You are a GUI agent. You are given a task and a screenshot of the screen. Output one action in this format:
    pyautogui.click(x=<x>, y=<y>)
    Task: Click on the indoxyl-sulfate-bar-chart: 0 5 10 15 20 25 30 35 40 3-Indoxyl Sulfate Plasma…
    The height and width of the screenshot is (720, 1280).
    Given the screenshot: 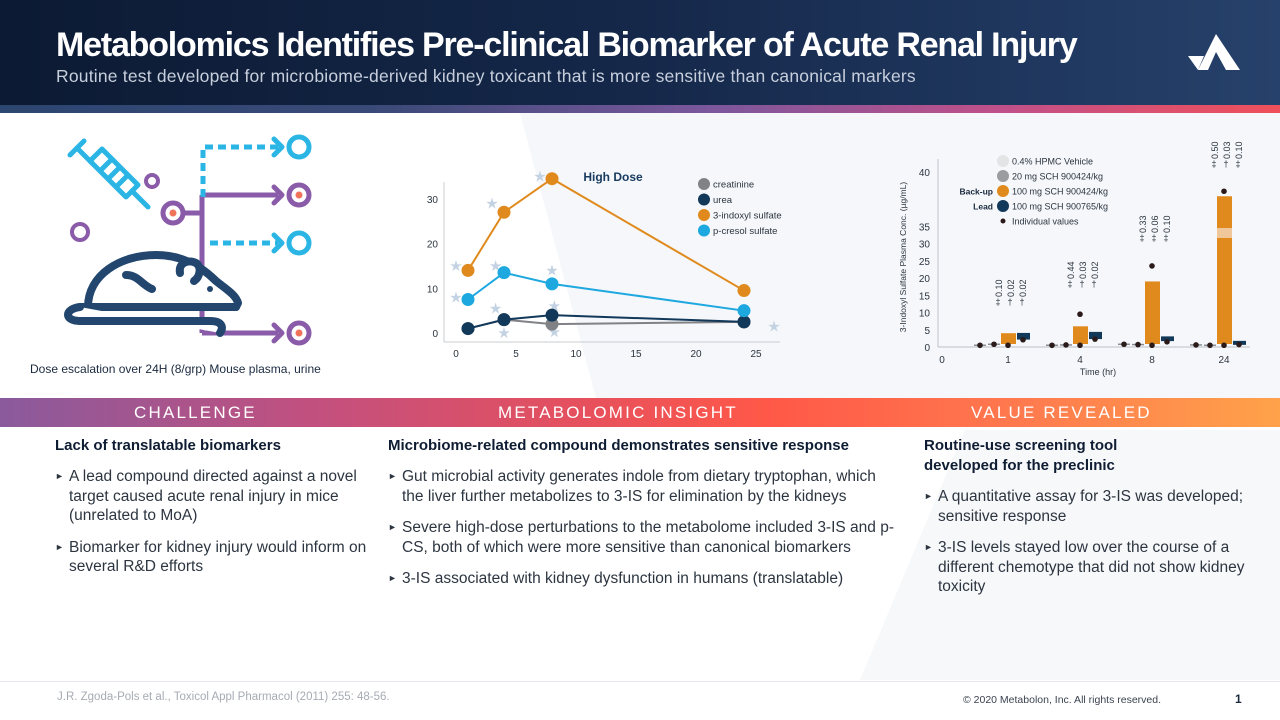 What is the action you would take?
    pyautogui.click(x=1074, y=259)
    